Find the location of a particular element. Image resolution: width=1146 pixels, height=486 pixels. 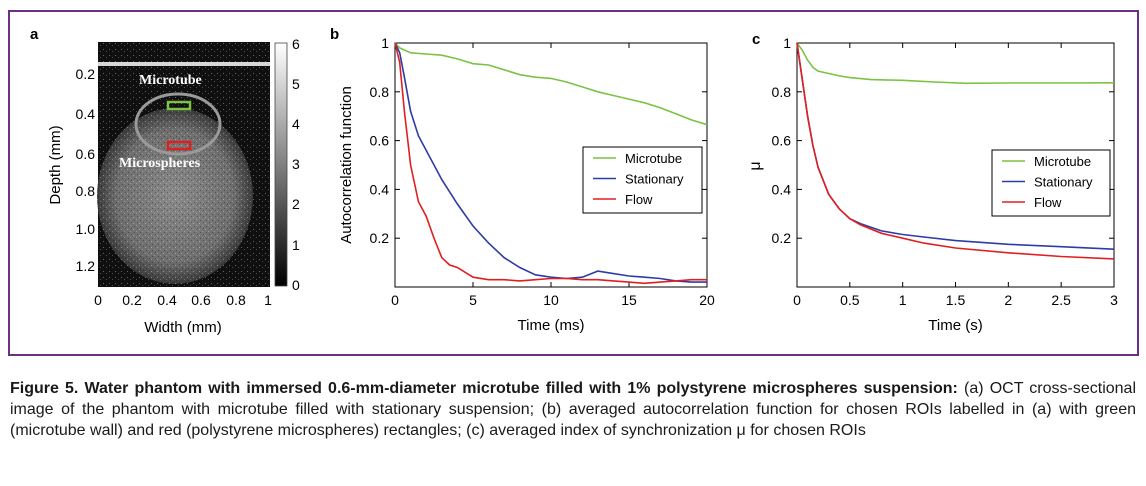

colorbar is located at coordinates (281, 164).